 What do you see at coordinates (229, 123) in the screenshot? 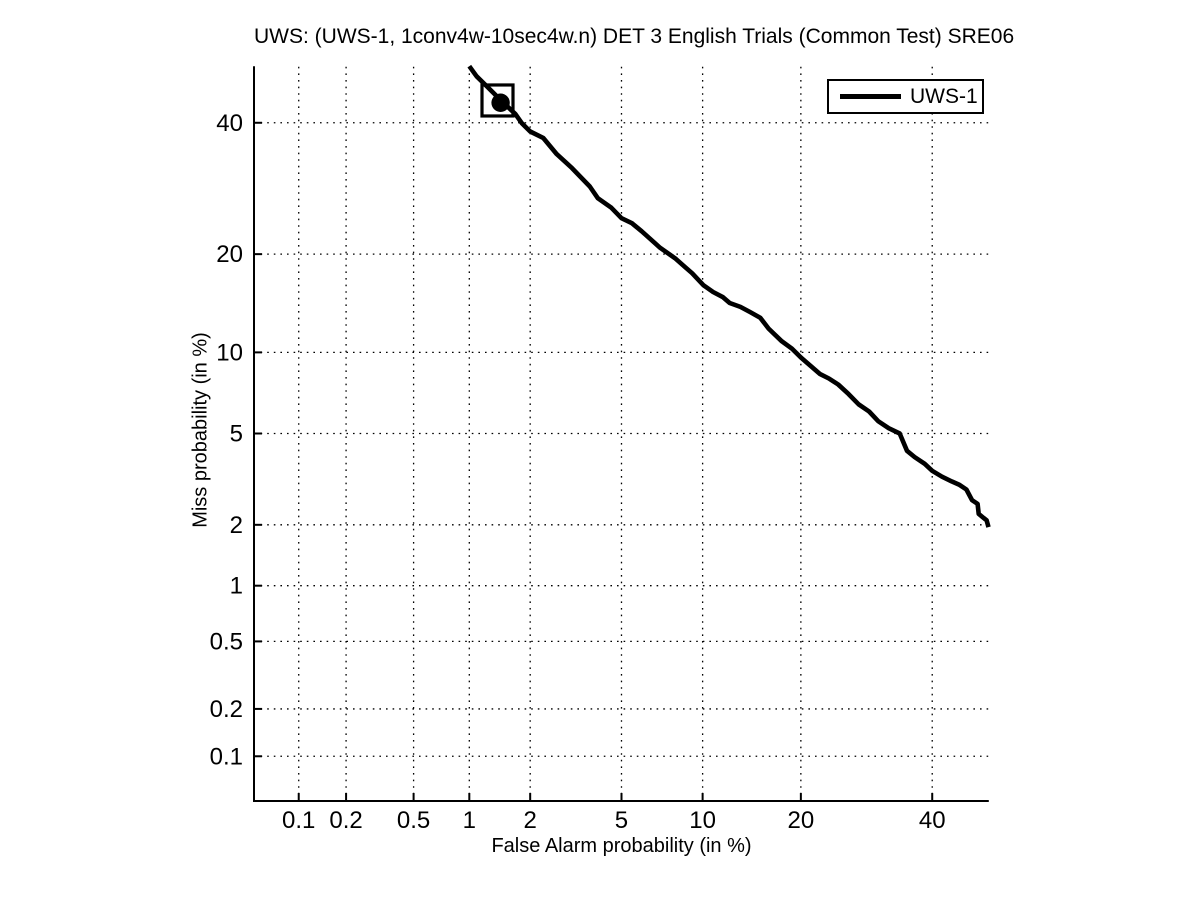
I see `y-tick-label: 40` at bounding box center [229, 123].